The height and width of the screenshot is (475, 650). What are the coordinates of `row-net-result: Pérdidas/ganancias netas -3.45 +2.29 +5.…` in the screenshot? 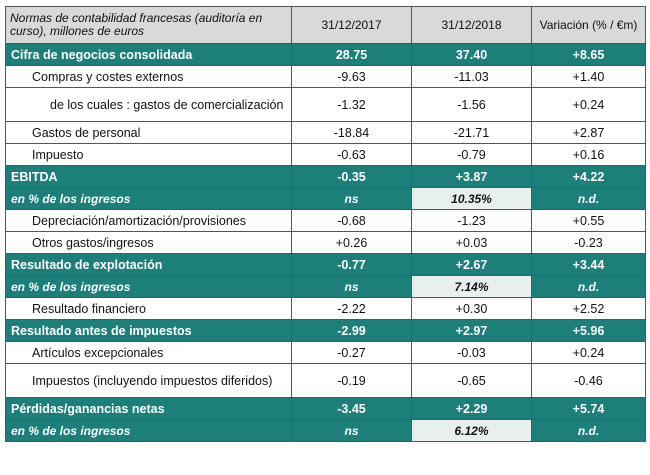 It's located at (325, 408).